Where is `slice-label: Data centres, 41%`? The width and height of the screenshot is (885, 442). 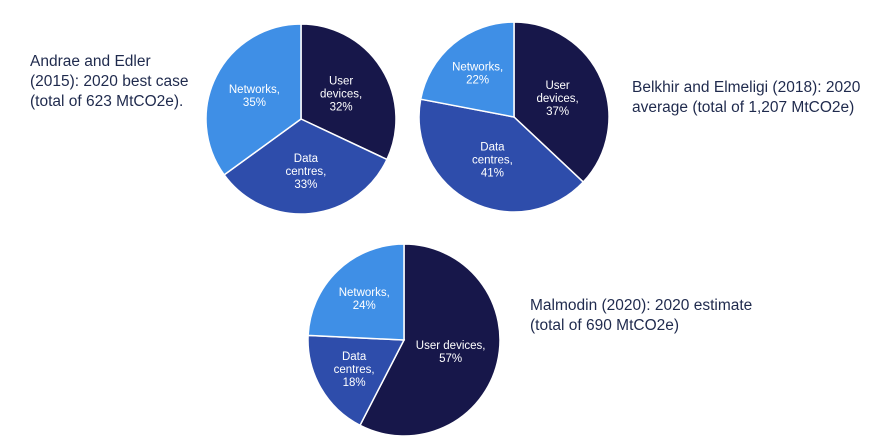
slice-label: Data centres, 41% is located at coordinates (492, 160).